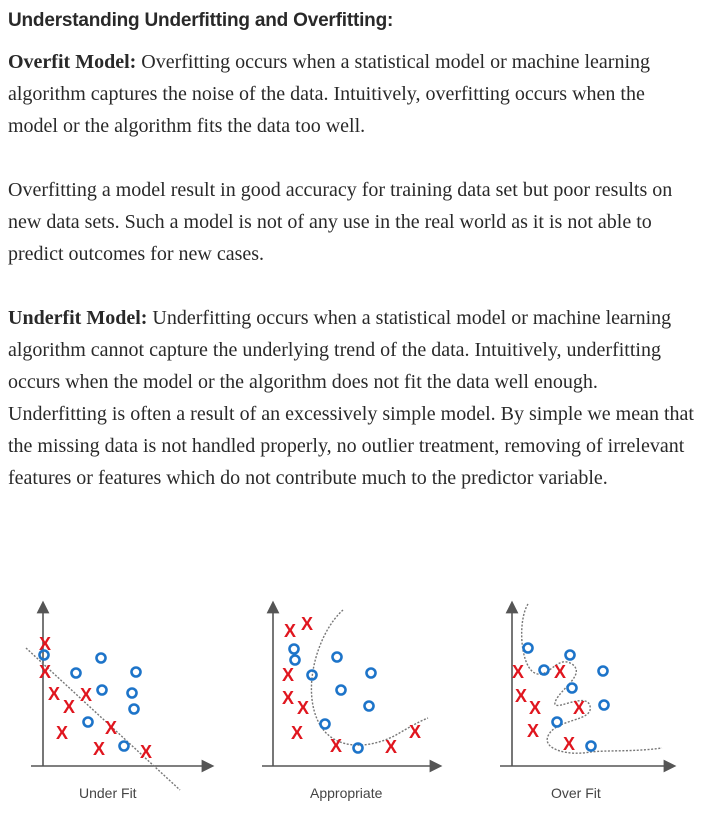 This screenshot has height=813, width=716. What do you see at coordinates (576, 793) in the screenshot?
I see `over-fit-caption: Over Fit` at bounding box center [576, 793].